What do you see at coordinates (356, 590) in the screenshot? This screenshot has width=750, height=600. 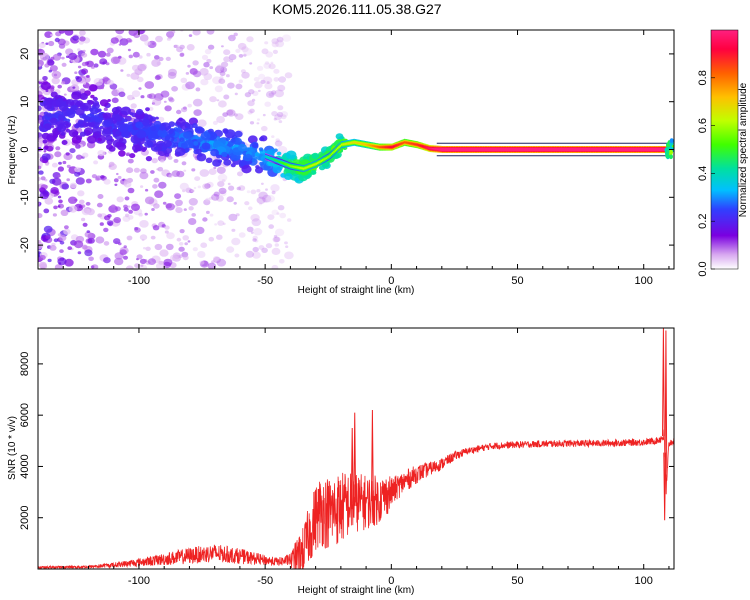 I see `snr-xlabel: Height of straight line (km)` at bounding box center [356, 590].